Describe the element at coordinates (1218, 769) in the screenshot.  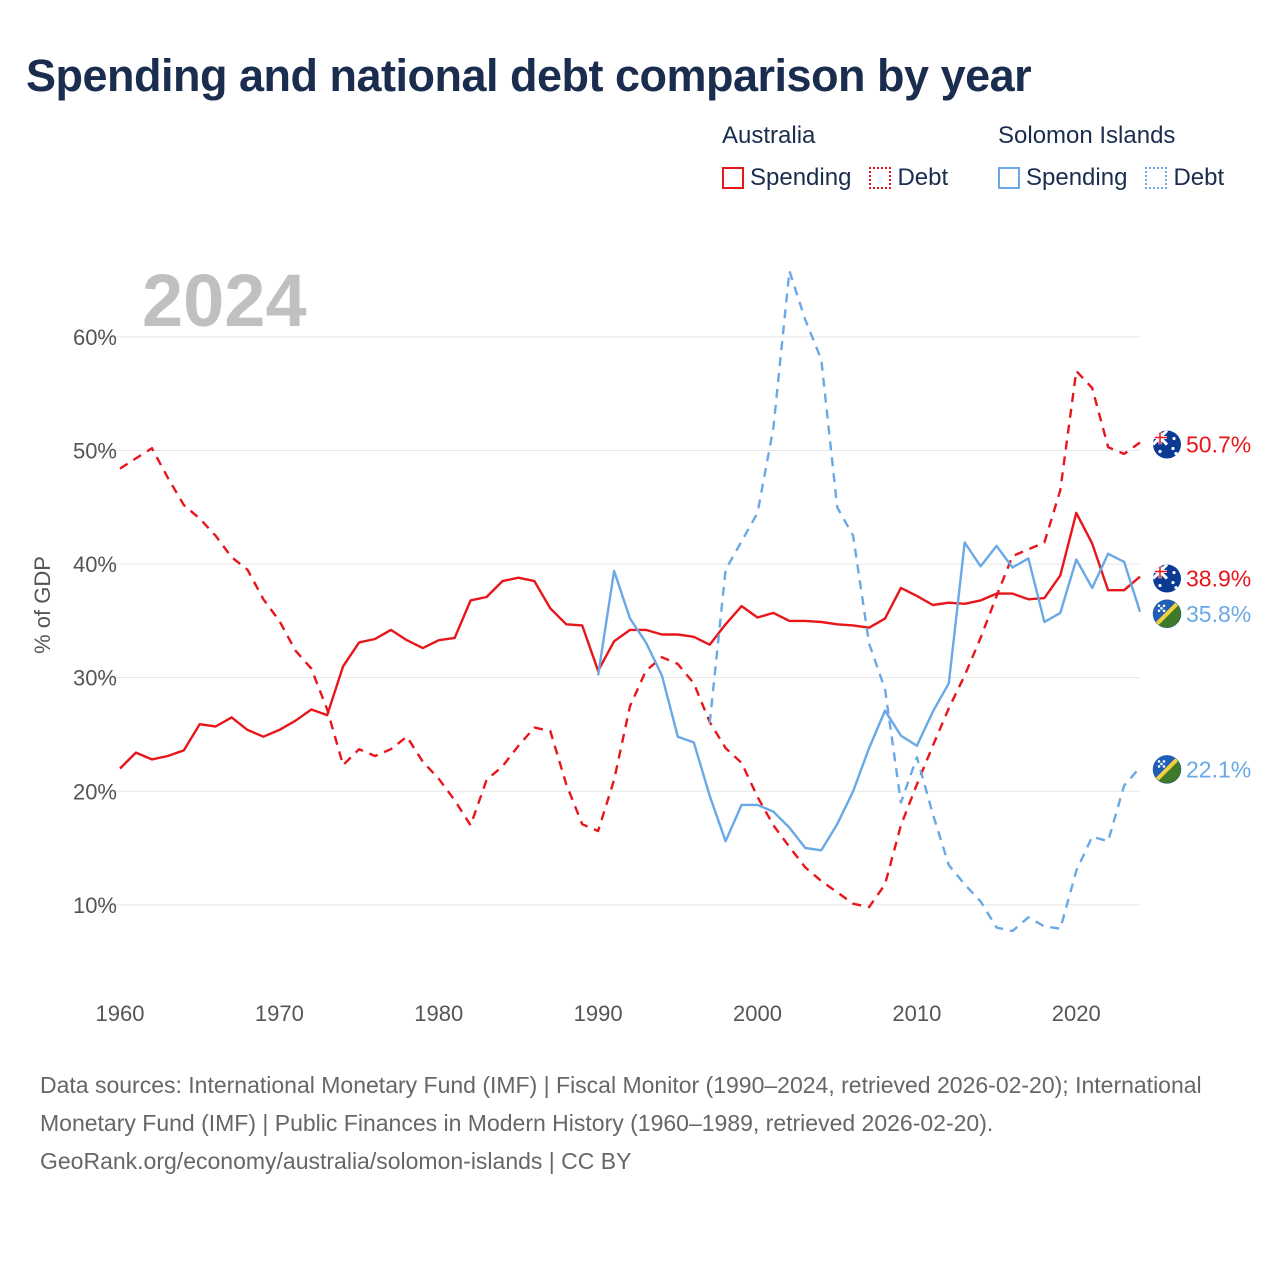
I see `end-value-label: 22.1%` at that location.